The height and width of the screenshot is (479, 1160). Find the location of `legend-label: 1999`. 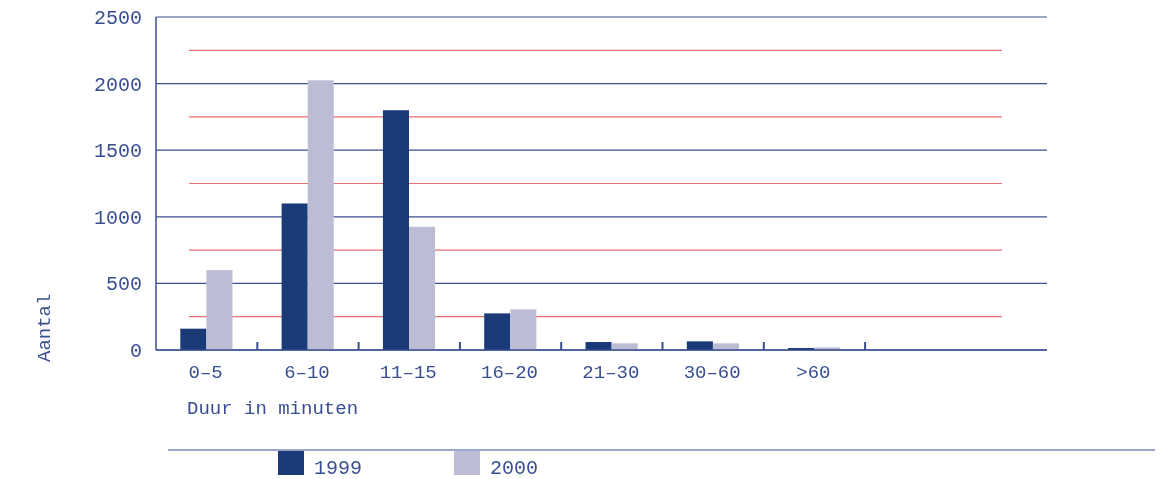

legend-label: 1999 is located at coordinates (338, 468).